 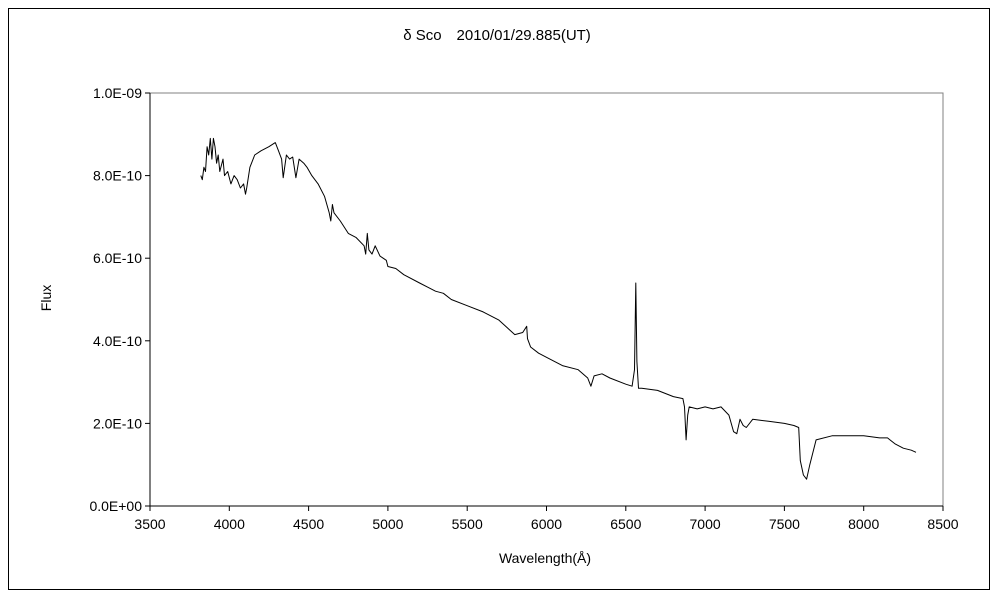 What do you see at coordinates (308, 524) in the screenshot?
I see `x-tick-label: 4500` at bounding box center [308, 524].